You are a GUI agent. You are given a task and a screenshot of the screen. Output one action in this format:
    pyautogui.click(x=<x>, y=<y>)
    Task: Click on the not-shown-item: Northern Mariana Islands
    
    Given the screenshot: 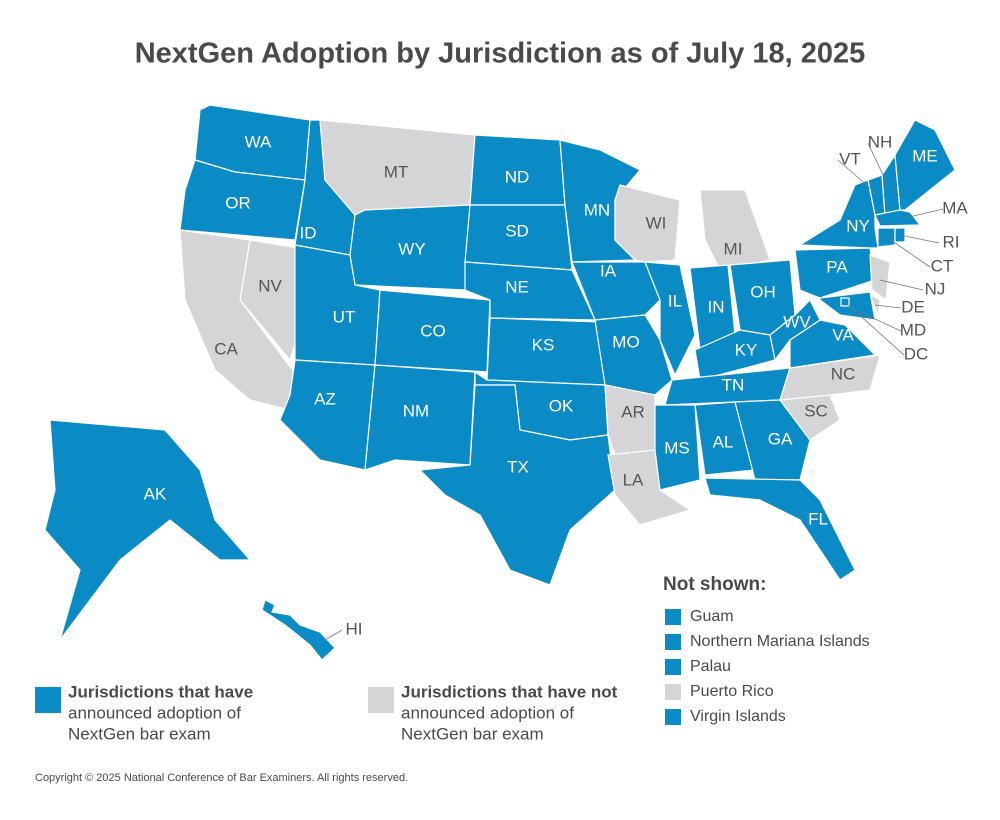 What is the action you would take?
    pyautogui.click(x=780, y=641)
    